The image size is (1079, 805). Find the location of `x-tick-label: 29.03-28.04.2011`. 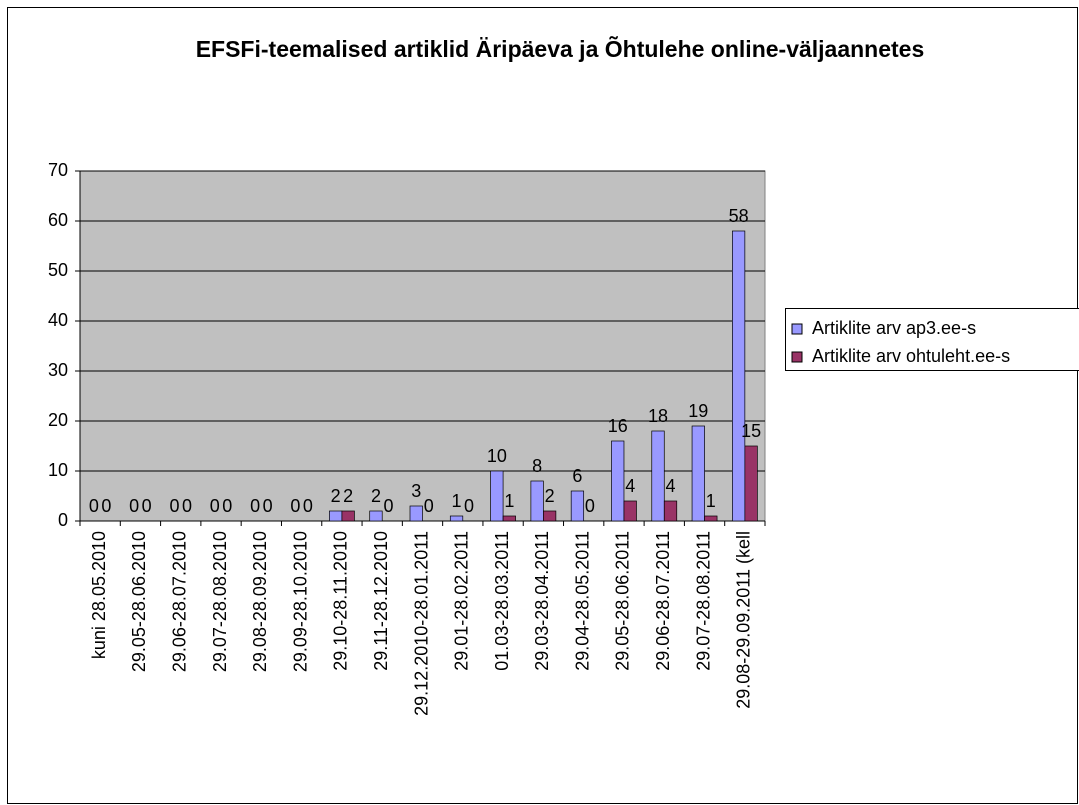

x-tick-label: 29.03-28.04.2011 is located at coordinates (542, 601).